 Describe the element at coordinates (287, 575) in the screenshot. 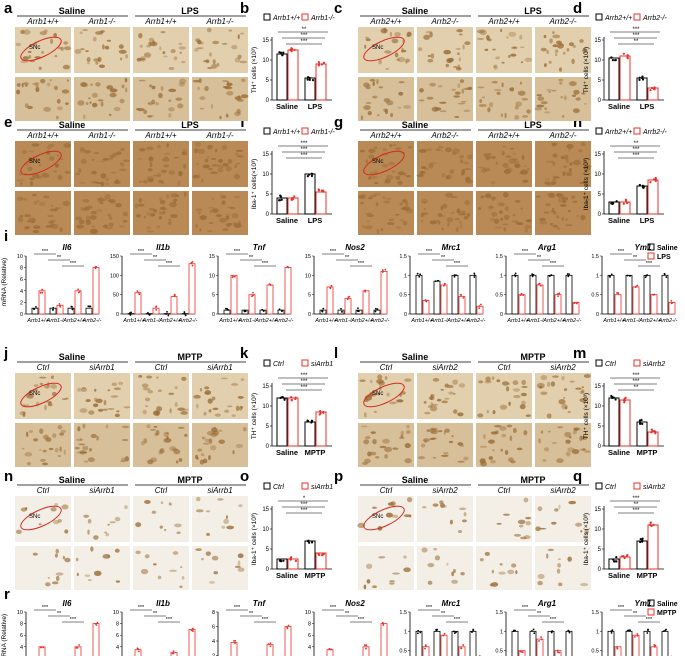

I see `category-label-o-0: Saline` at that location.